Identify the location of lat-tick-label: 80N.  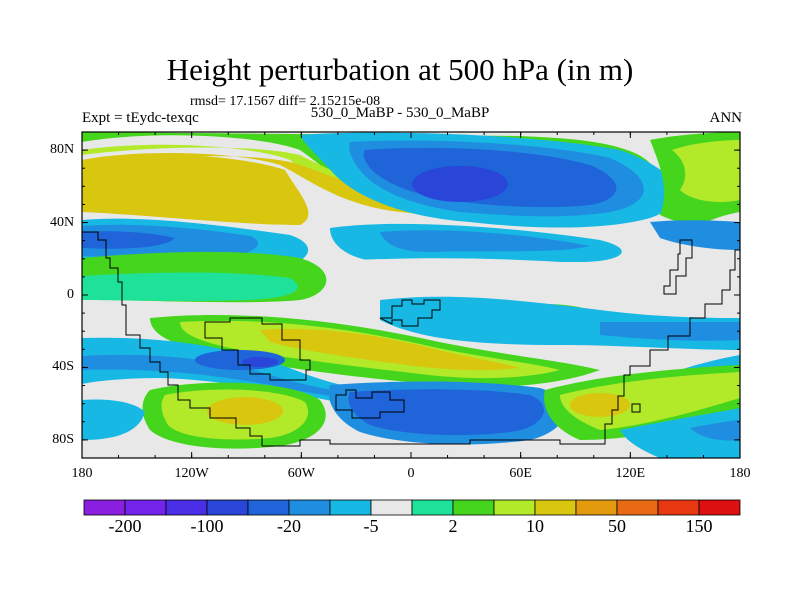
(62, 150).